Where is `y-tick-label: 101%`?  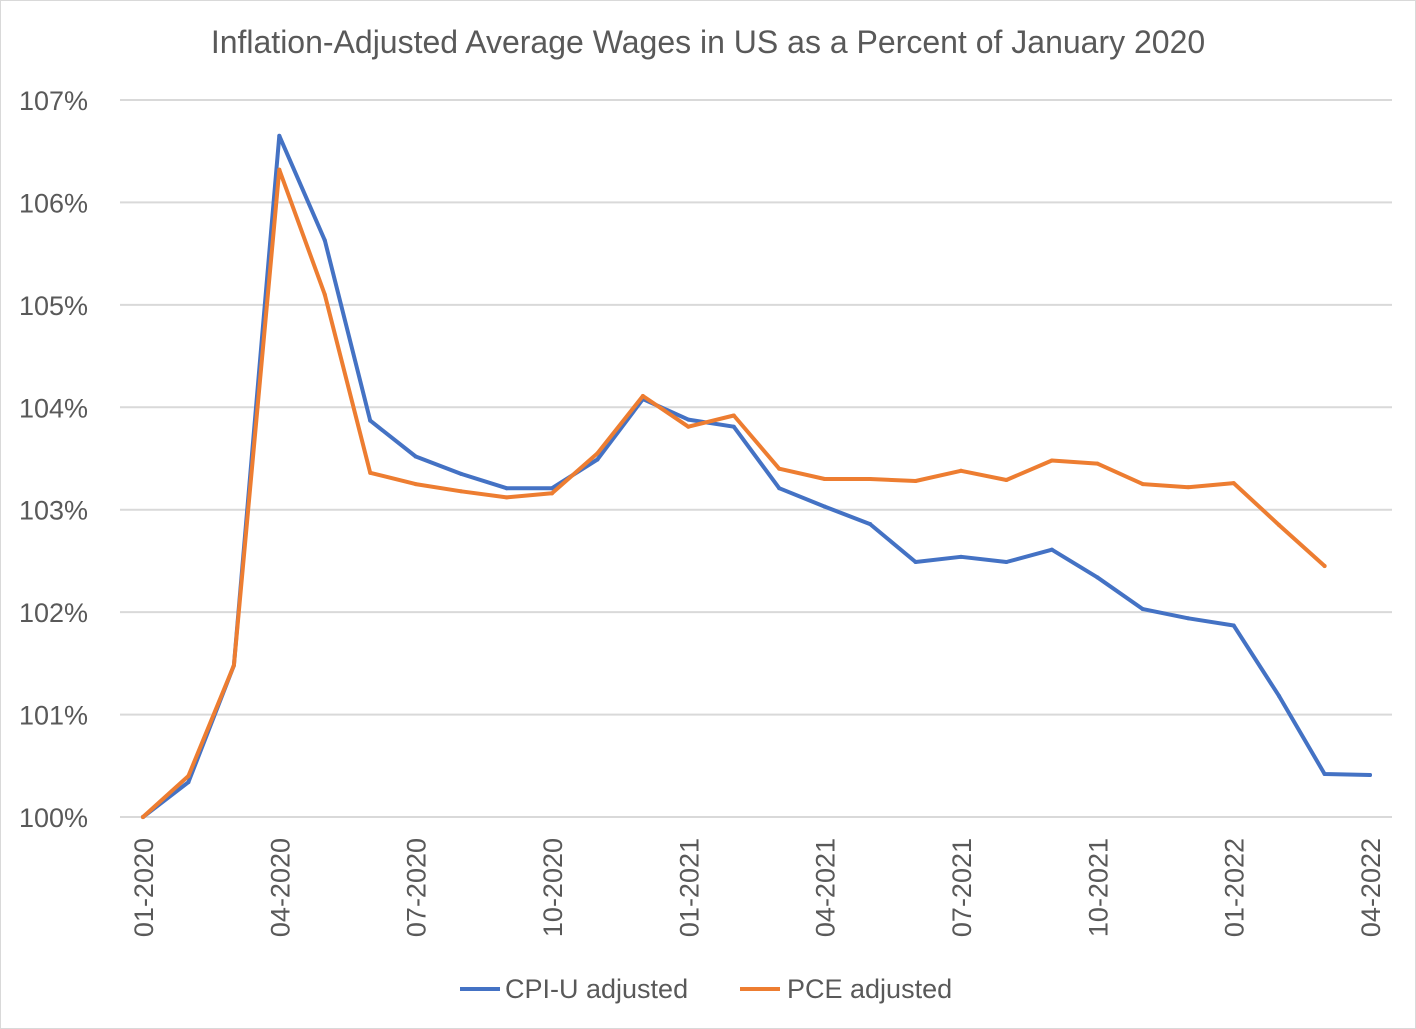
y-tick-label: 101% is located at coordinates (53, 716).